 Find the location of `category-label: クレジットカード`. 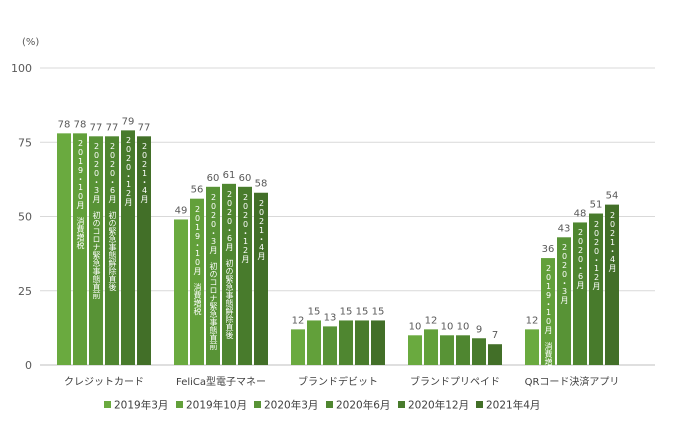

category-label: クレジットカード is located at coordinates (104, 382).